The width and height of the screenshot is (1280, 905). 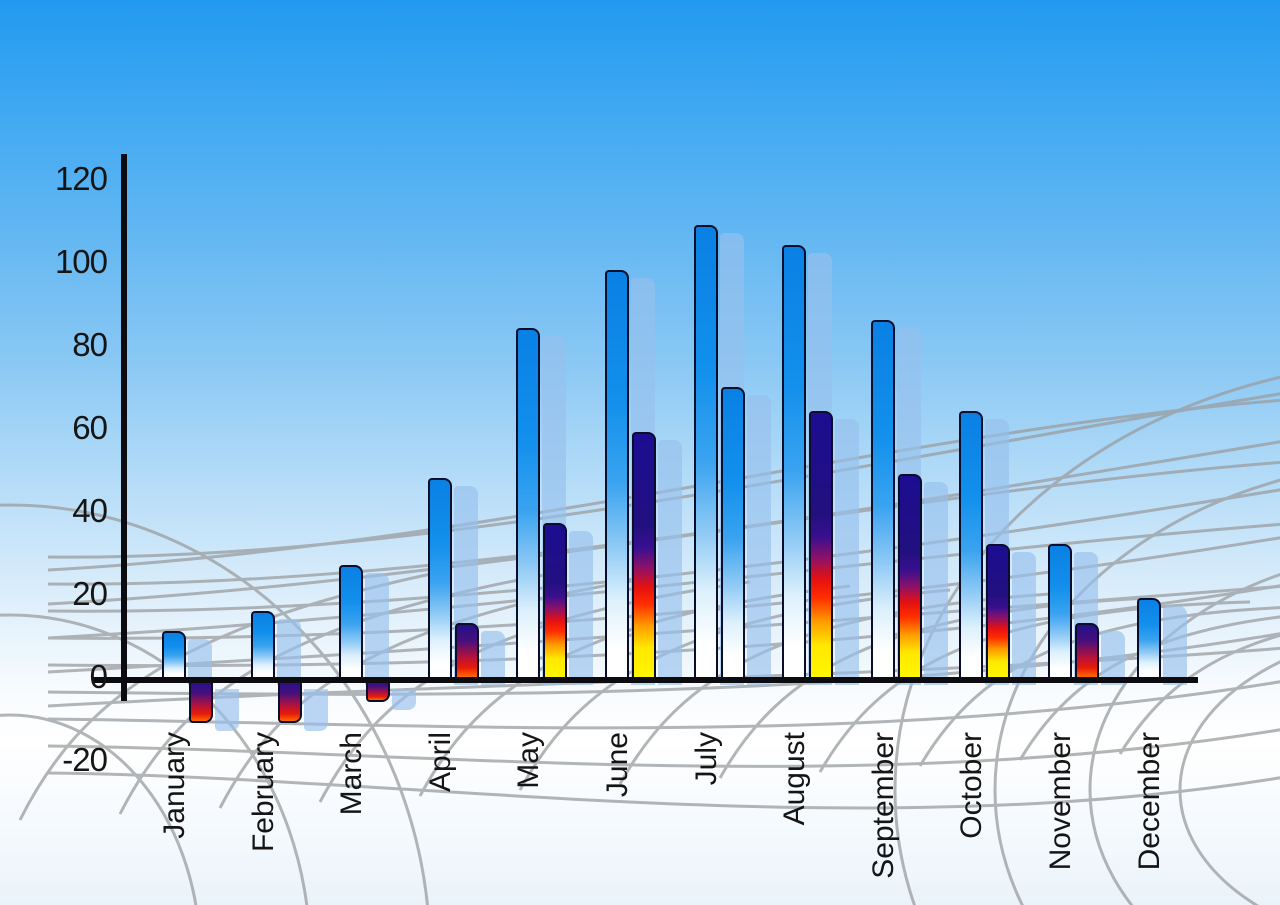 What do you see at coordinates (644, 554) in the screenshot?
I see `bar-june-secondary` at bounding box center [644, 554].